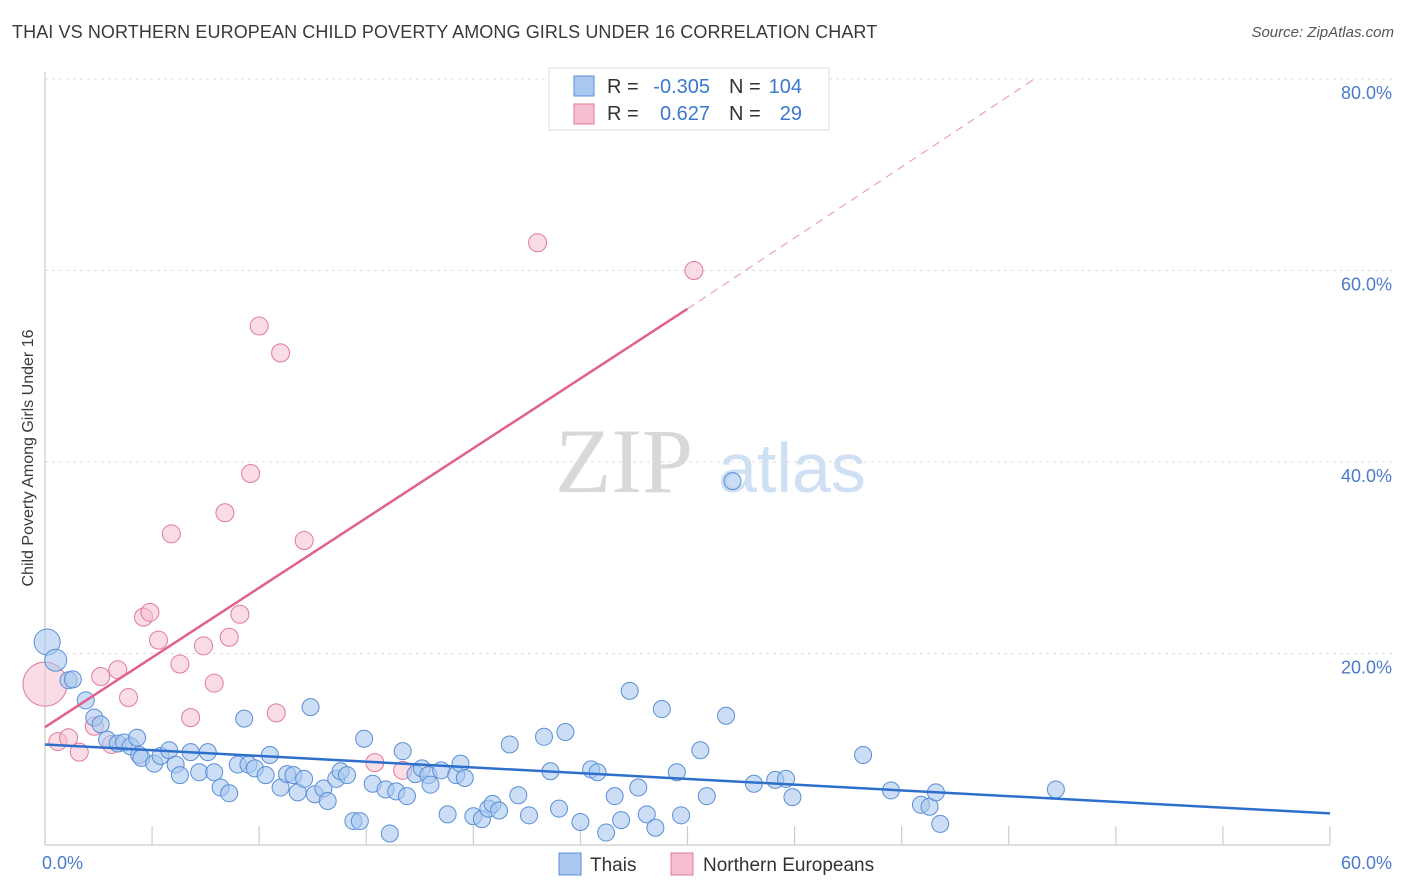 The width and height of the screenshot is (1406, 892). Describe the element at coordinates (584, 86) in the screenshot. I see `legend-swatch-thais` at that location.